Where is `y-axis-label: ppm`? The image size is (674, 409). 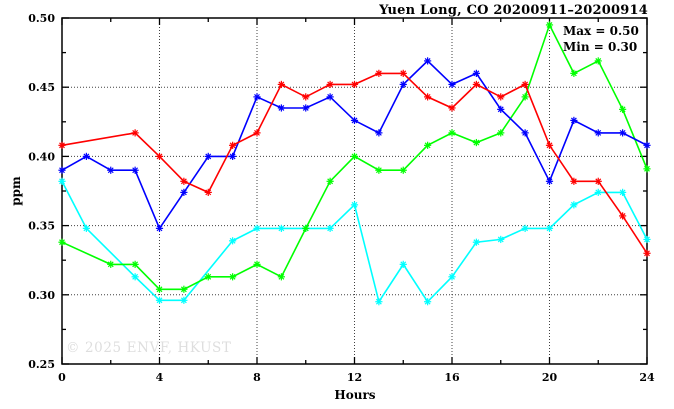 y-axis-label: ppm is located at coordinates (16, 191).